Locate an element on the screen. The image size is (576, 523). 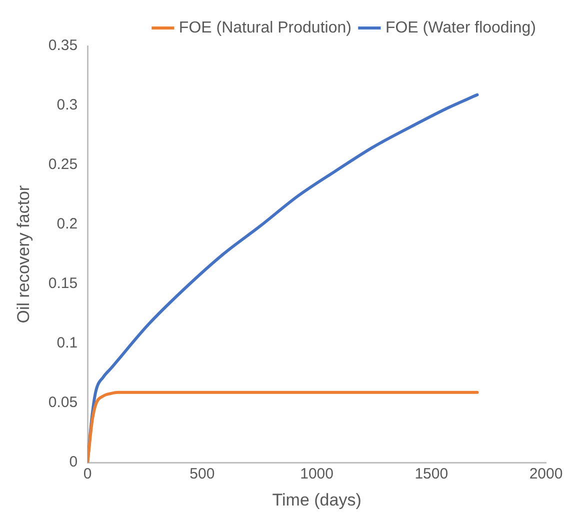
x-tick-label: 500 is located at coordinates (202, 474).